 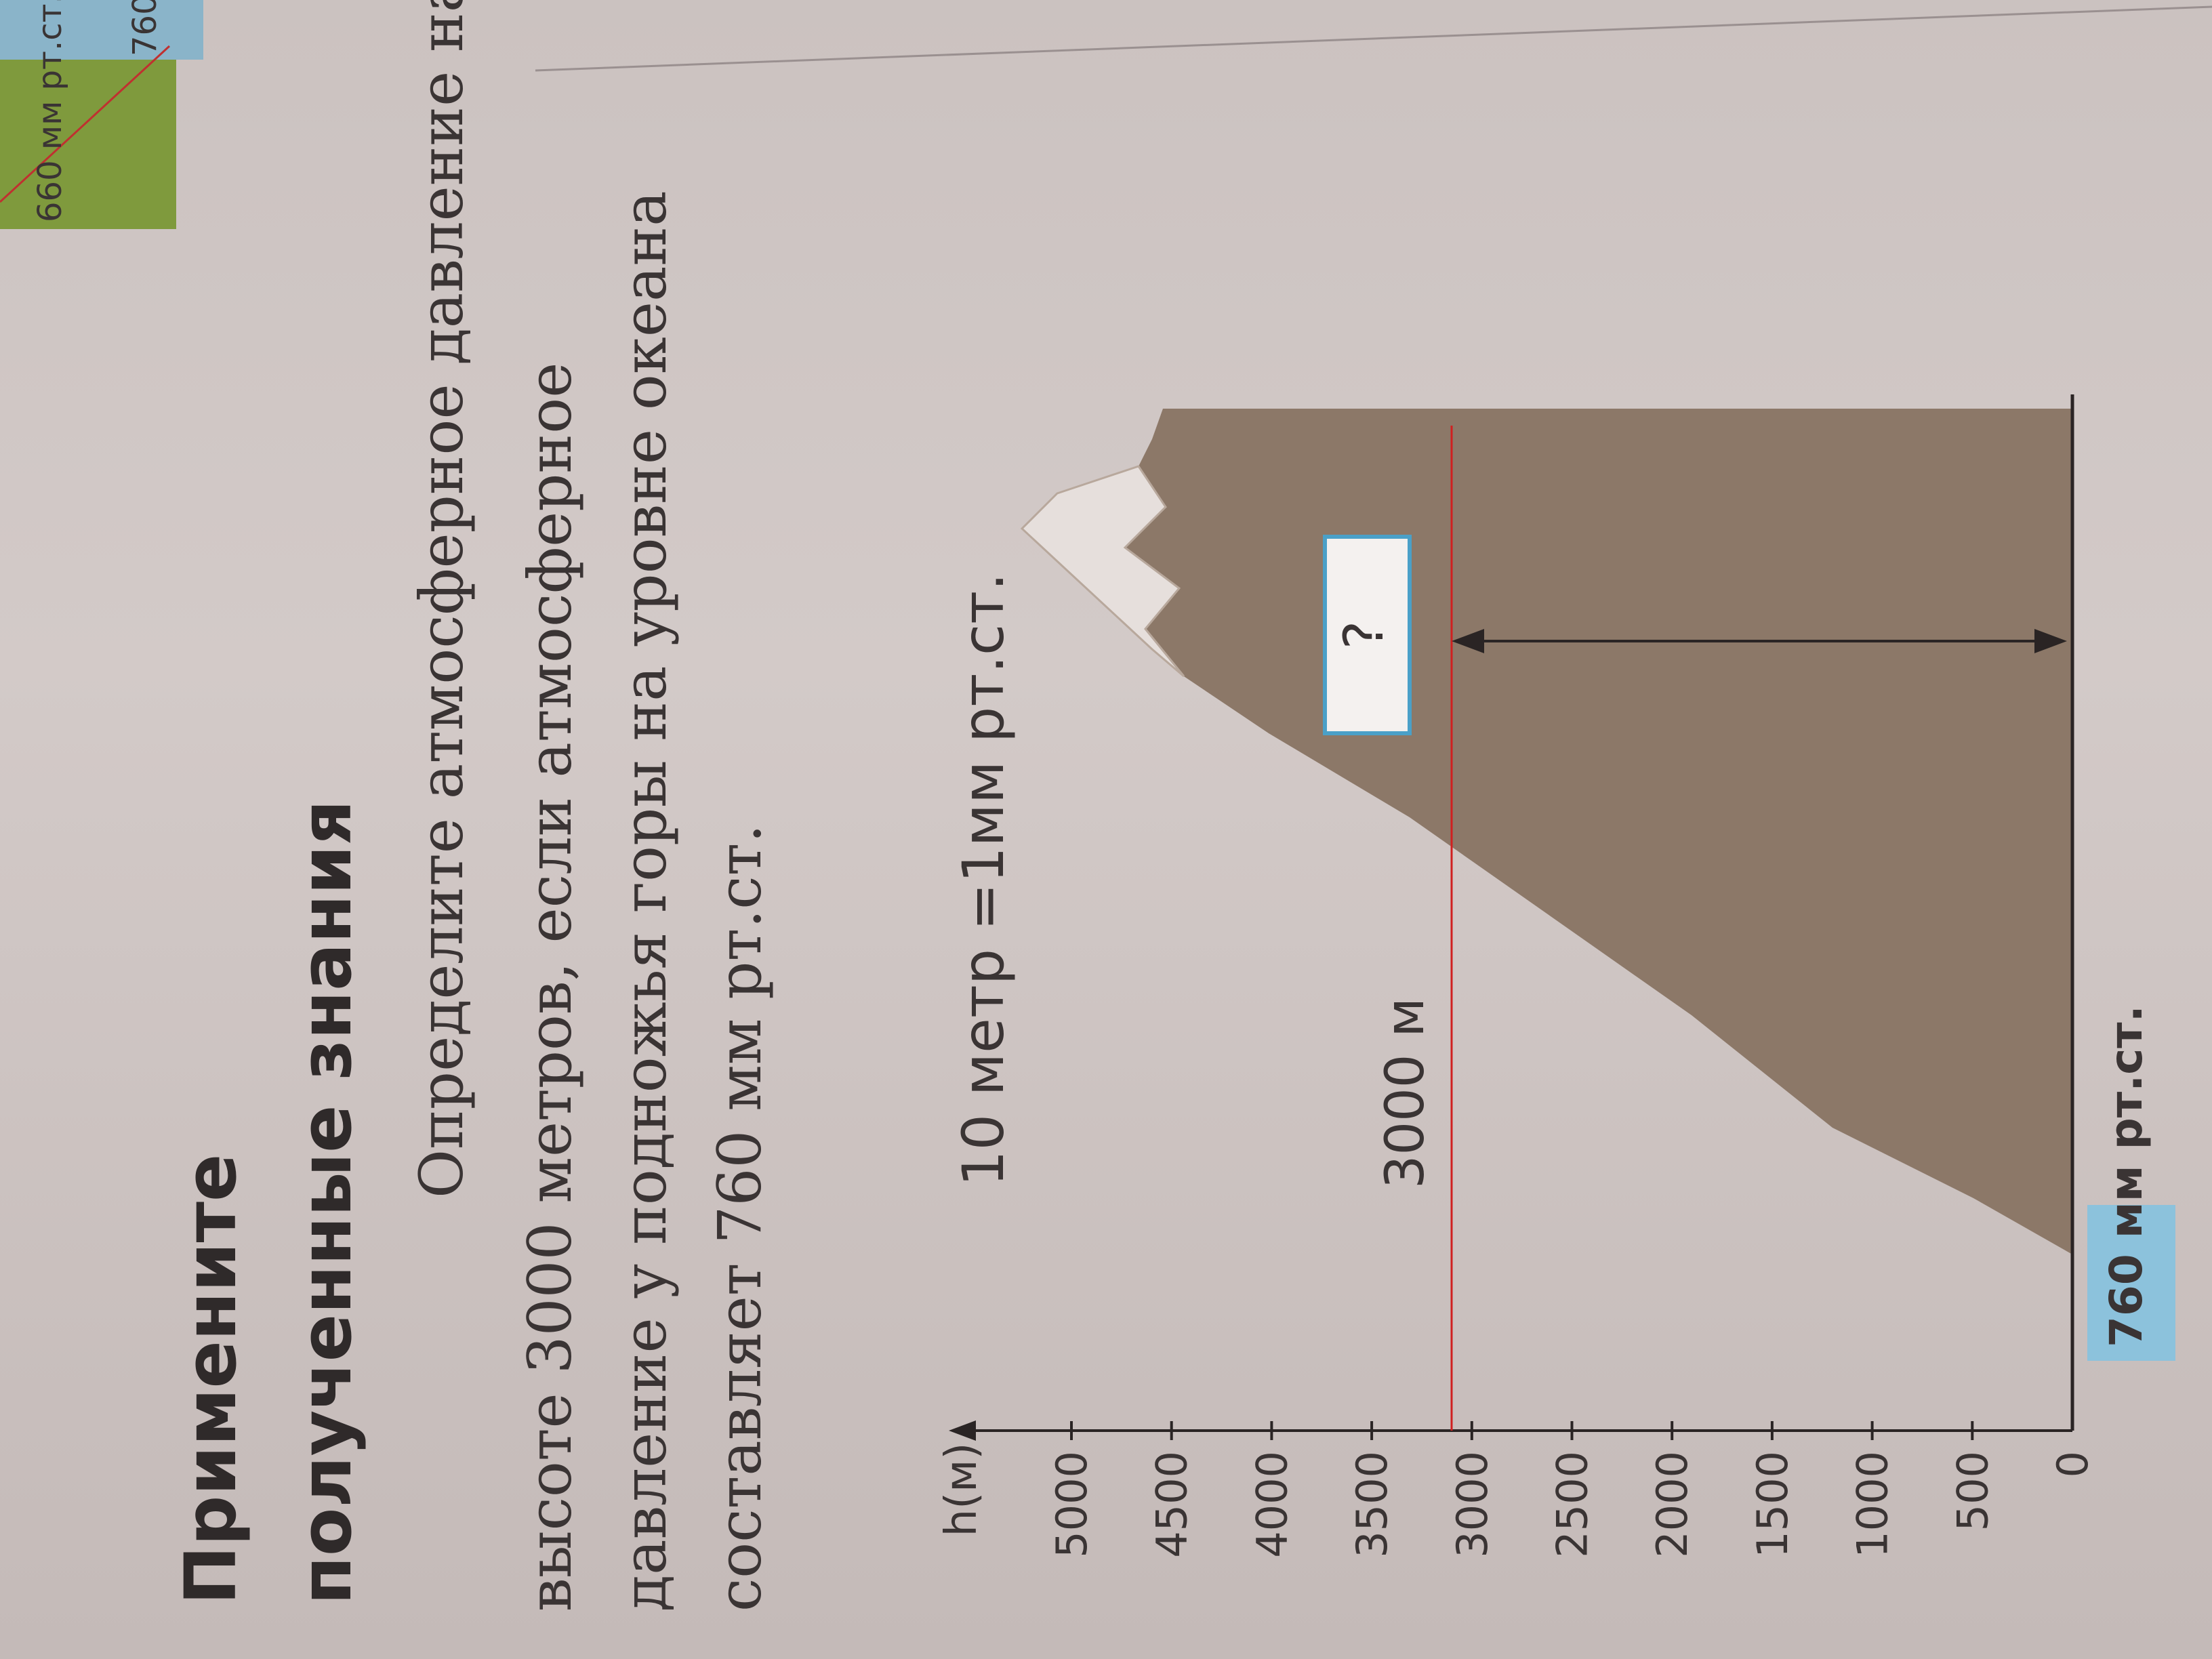 I want to click on answer-box, so click(x=1367, y=635).